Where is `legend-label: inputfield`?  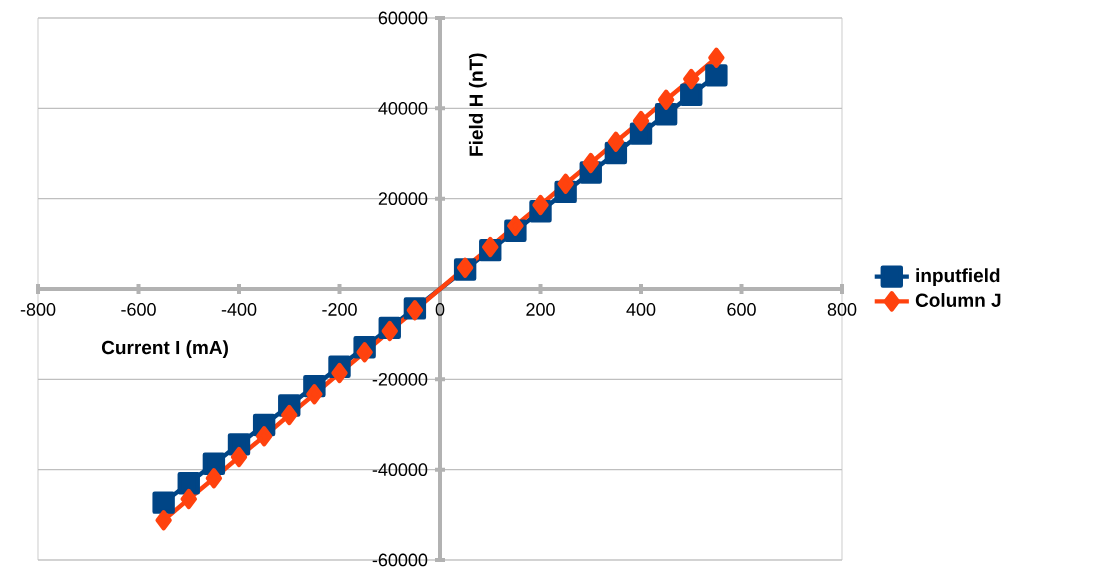
legend-label: inputfield is located at coordinates (958, 277).